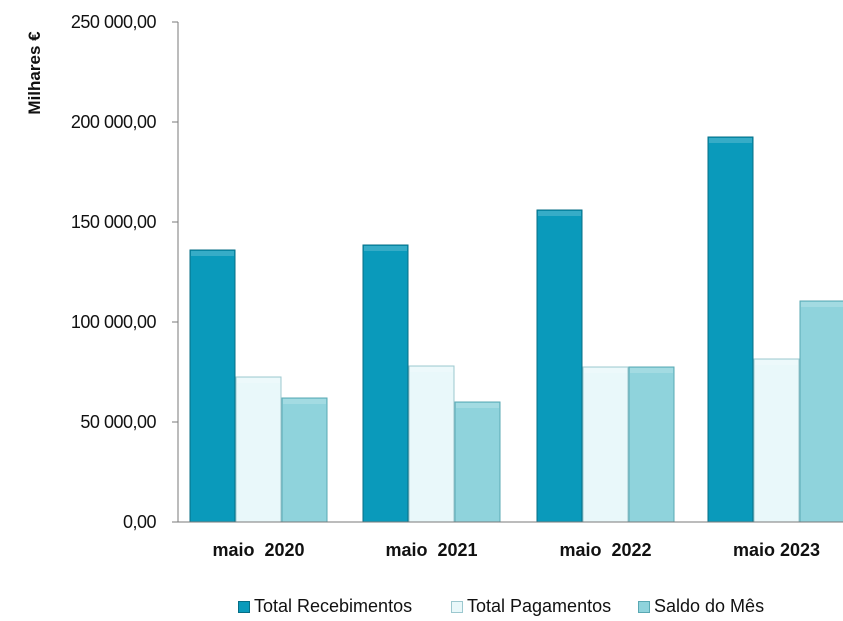  What do you see at coordinates (114, 322) in the screenshot?
I see `y-tick-label: 100 000,00` at bounding box center [114, 322].